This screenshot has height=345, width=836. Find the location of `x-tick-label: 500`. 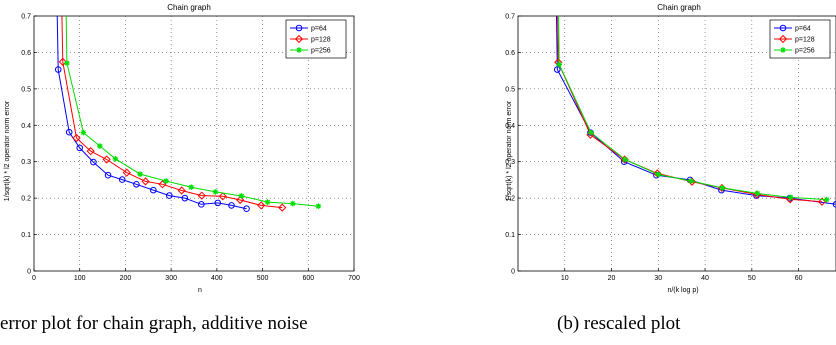

x-tick-label: 500 is located at coordinates (263, 278).